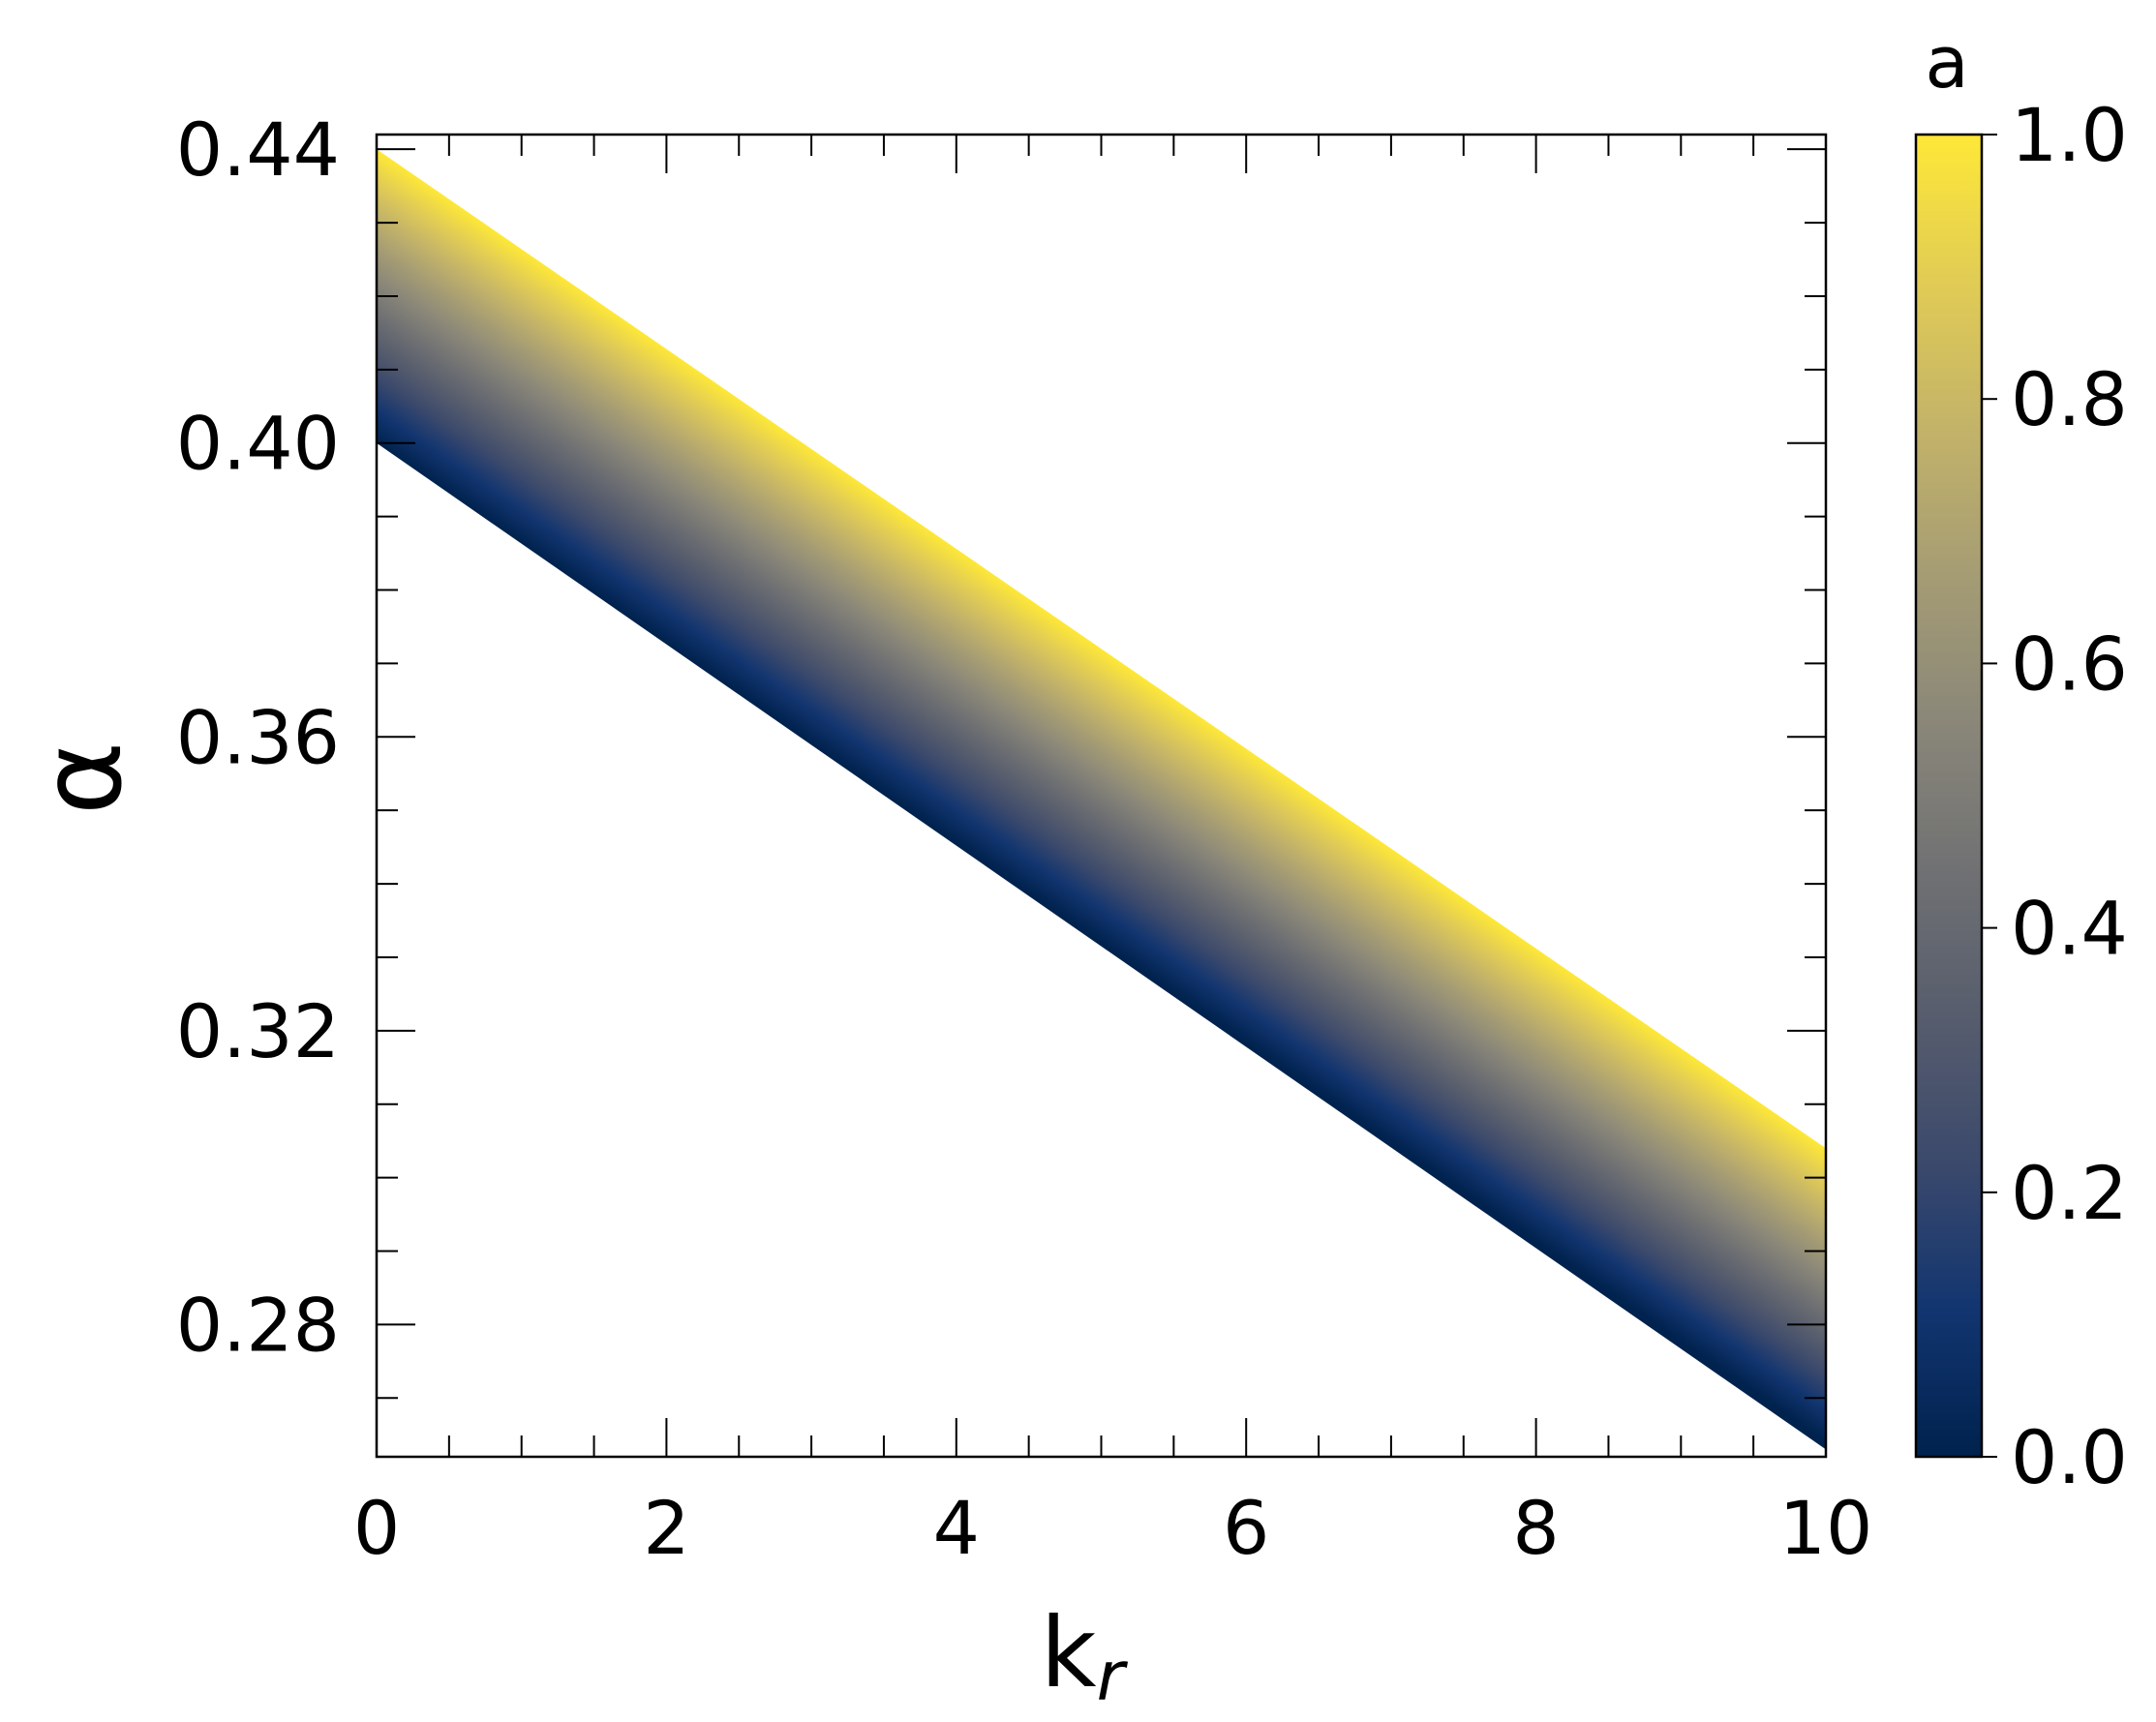 The image size is (2156, 1722). I want to click on y-tick-label: 0.40, so click(258, 444).